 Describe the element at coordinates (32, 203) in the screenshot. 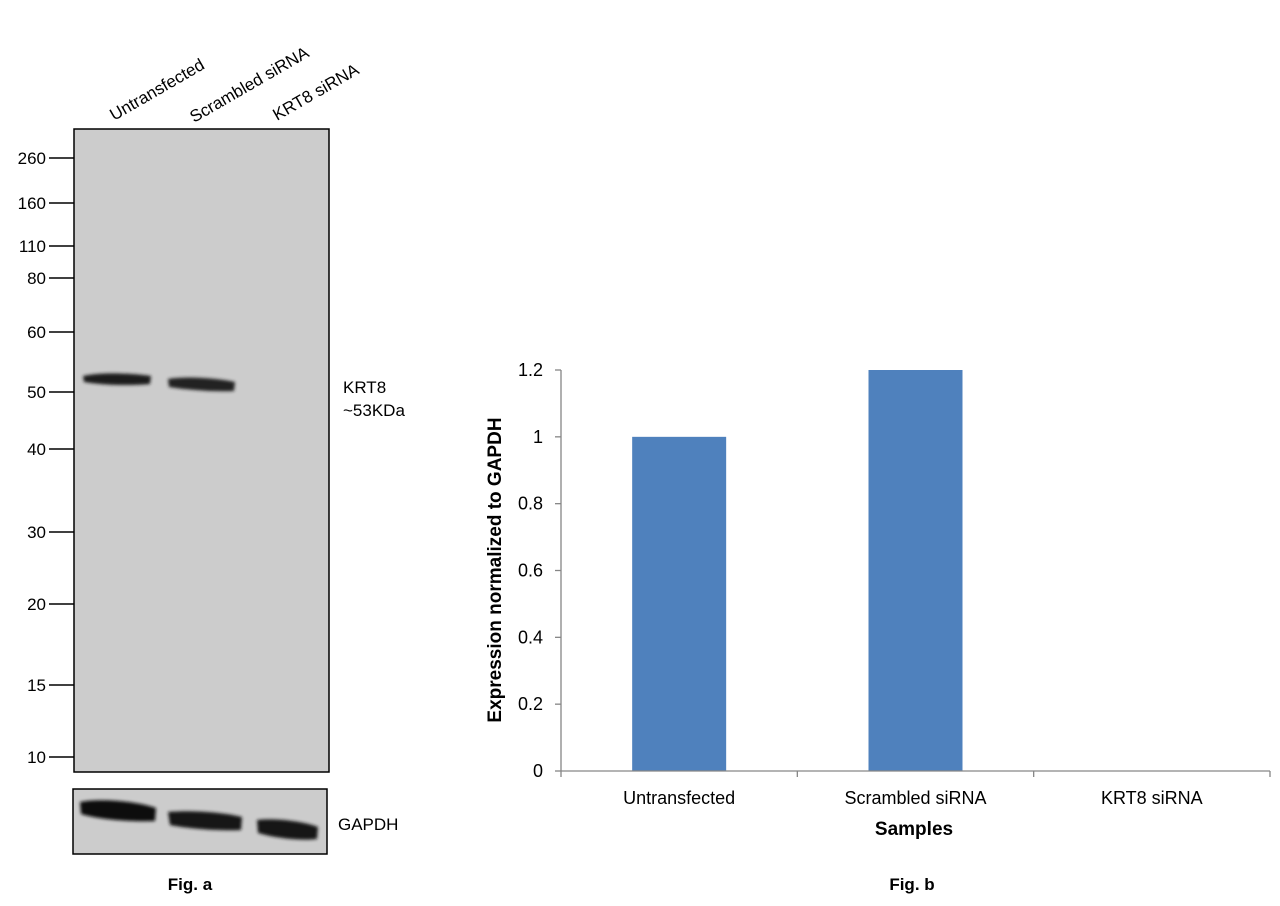

I see `mw-label-160: 160` at that location.